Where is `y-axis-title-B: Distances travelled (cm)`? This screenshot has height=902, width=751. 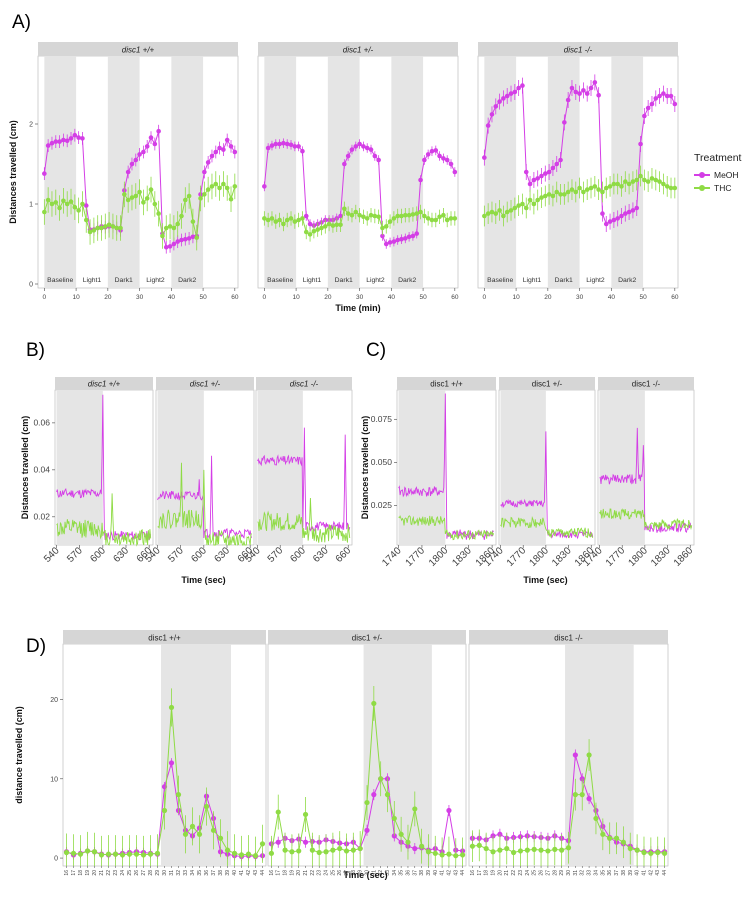
y-axis-title-B: Distances travelled (cm) is located at coordinates (25, 468).